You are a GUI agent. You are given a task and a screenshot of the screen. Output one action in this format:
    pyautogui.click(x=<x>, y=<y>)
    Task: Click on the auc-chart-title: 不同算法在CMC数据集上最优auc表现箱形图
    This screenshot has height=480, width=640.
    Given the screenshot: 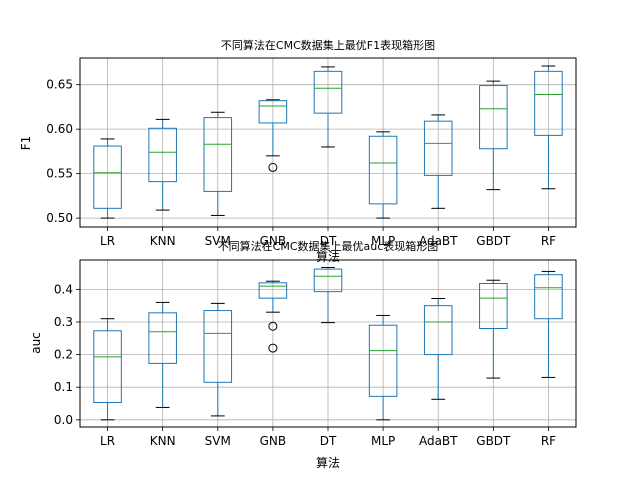 What is the action you would take?
    pyautogui.click(x=328, y=246)
    